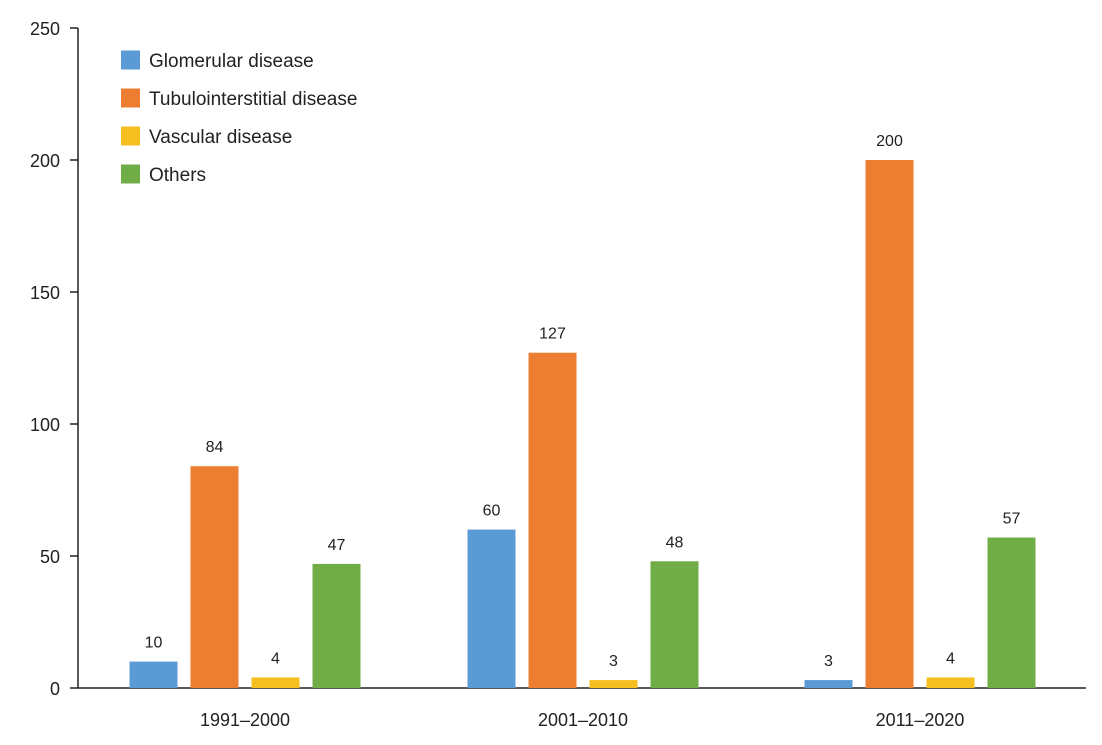  I want to click on bar-value-label: 47, so click(337, 545).